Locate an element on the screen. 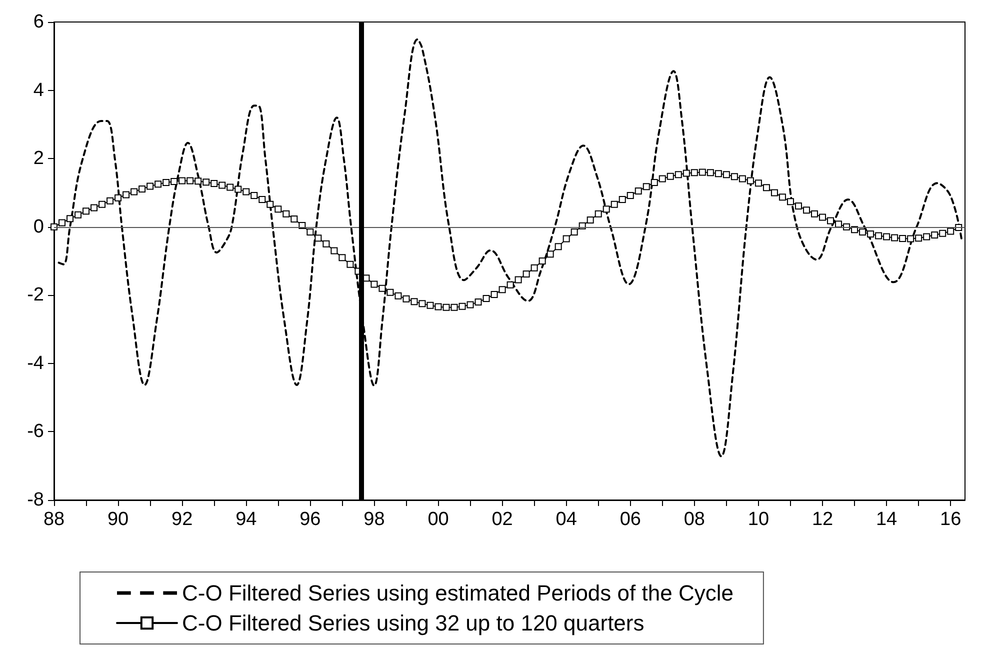 This screenshot has height=647, width=984. x-tick-label: 12 is located at coordinates (823, 519).